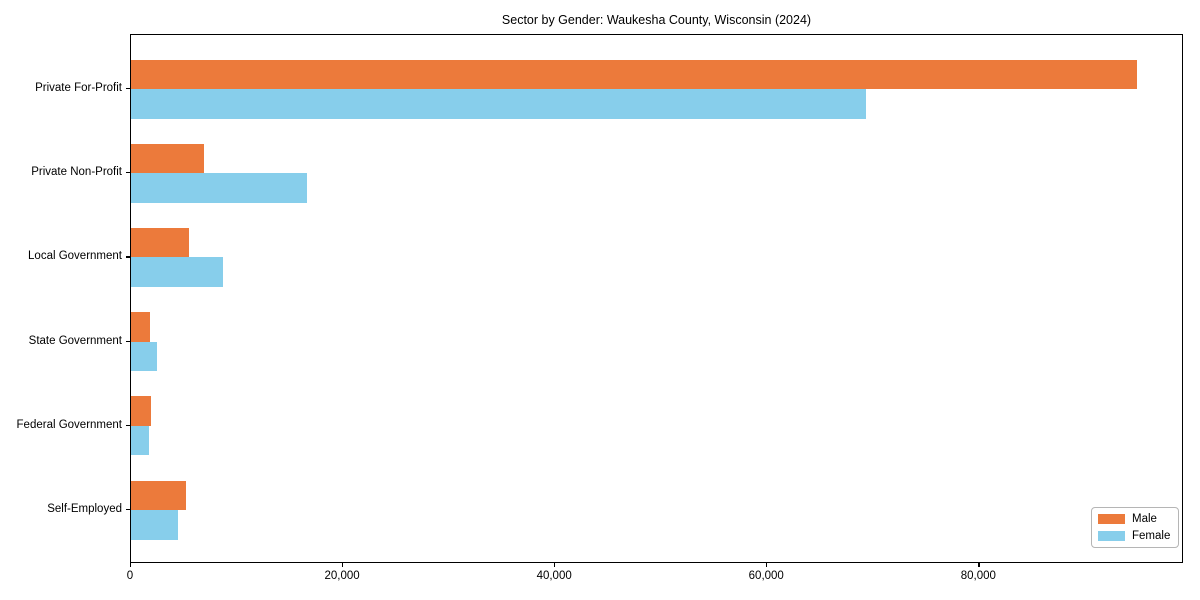 This screenshot has height=600, width=1200. I want to click on y-axis-label: Local Government, so click(75, 256).